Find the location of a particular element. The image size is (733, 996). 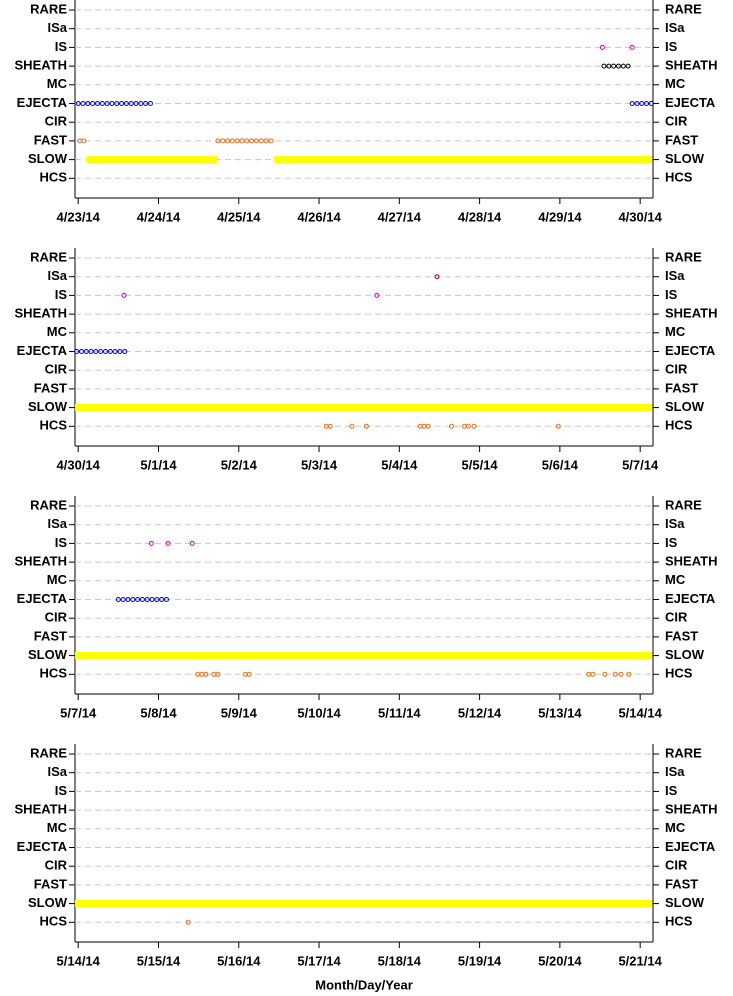

x-tick-label: 5/13/14 is located at coordinates (560, 712).